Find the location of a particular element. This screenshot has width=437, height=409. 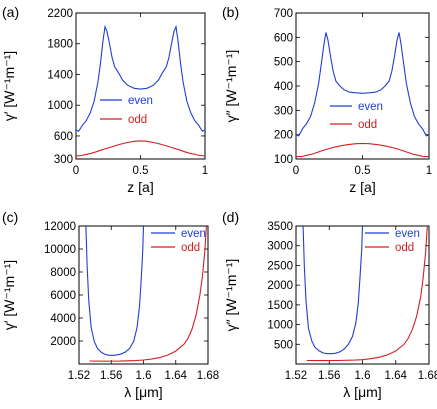

y-tick-label: 6000 is located at coordinates (63, 296).